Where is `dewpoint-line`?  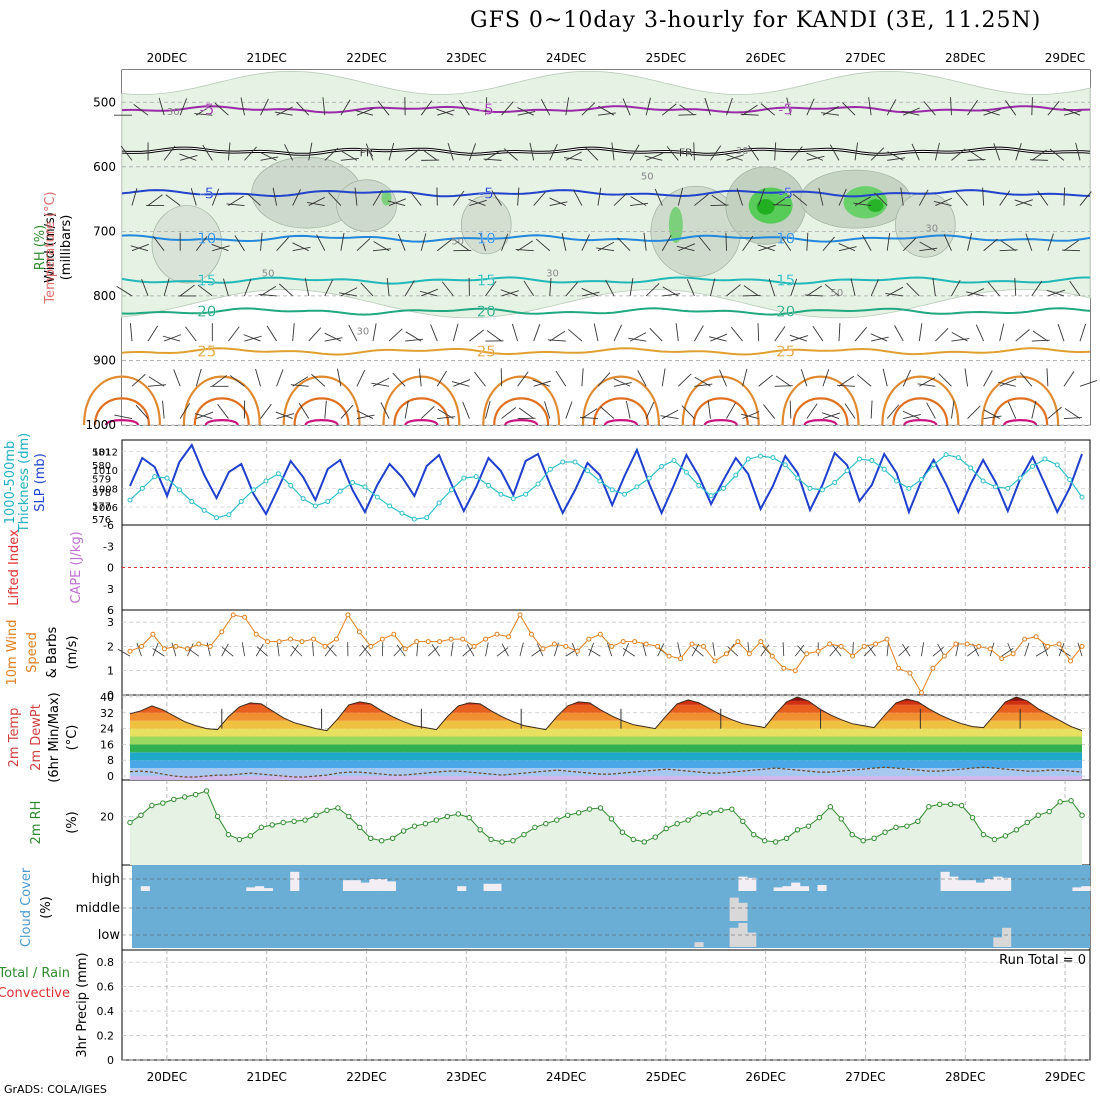 dewpoint-line is located at coordinates (606, 772).